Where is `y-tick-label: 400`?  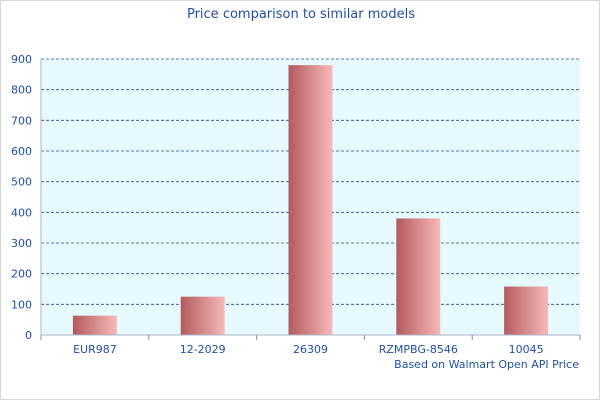 y-tick-label: 400 is located at coordinates (21, 212).